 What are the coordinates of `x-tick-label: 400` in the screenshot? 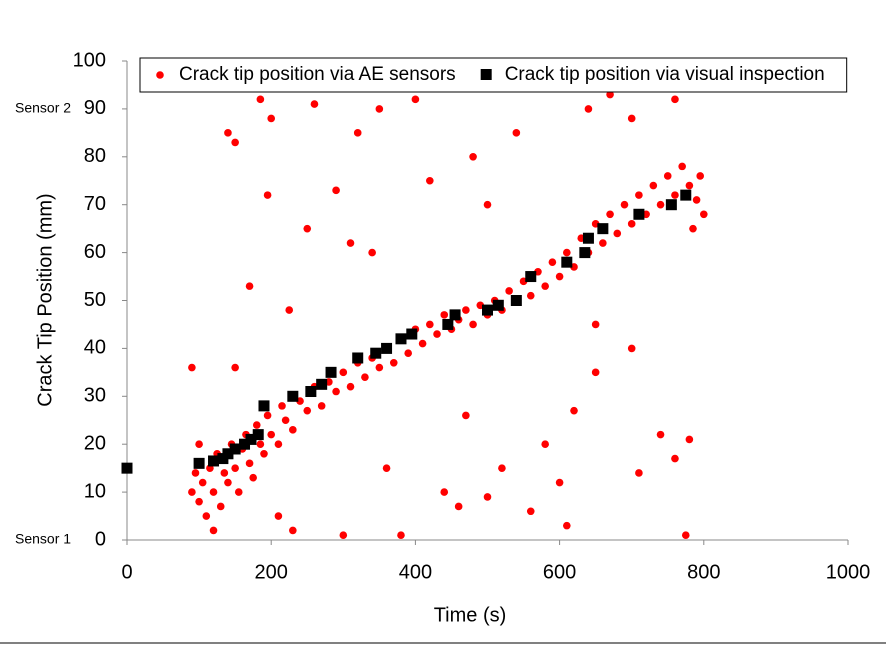 It's located at (415, 572).